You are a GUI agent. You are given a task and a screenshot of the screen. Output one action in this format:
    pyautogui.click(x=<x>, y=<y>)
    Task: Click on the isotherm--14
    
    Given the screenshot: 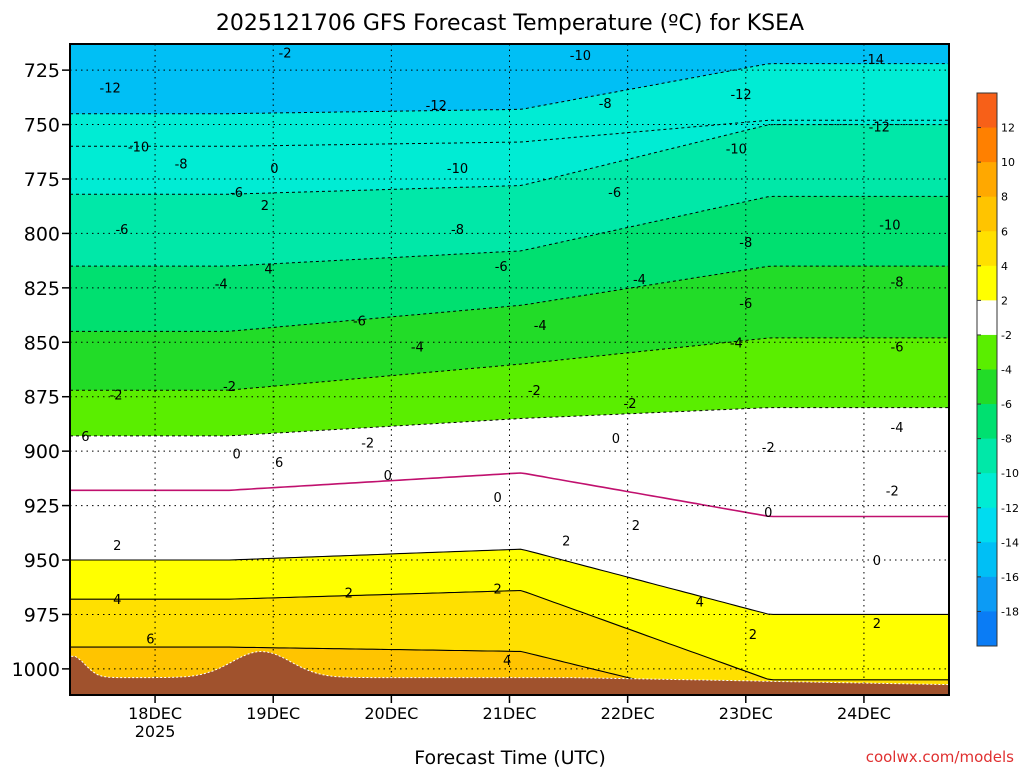 What is the action you would take?
    pyautogui.click(x=509, y=133)
    